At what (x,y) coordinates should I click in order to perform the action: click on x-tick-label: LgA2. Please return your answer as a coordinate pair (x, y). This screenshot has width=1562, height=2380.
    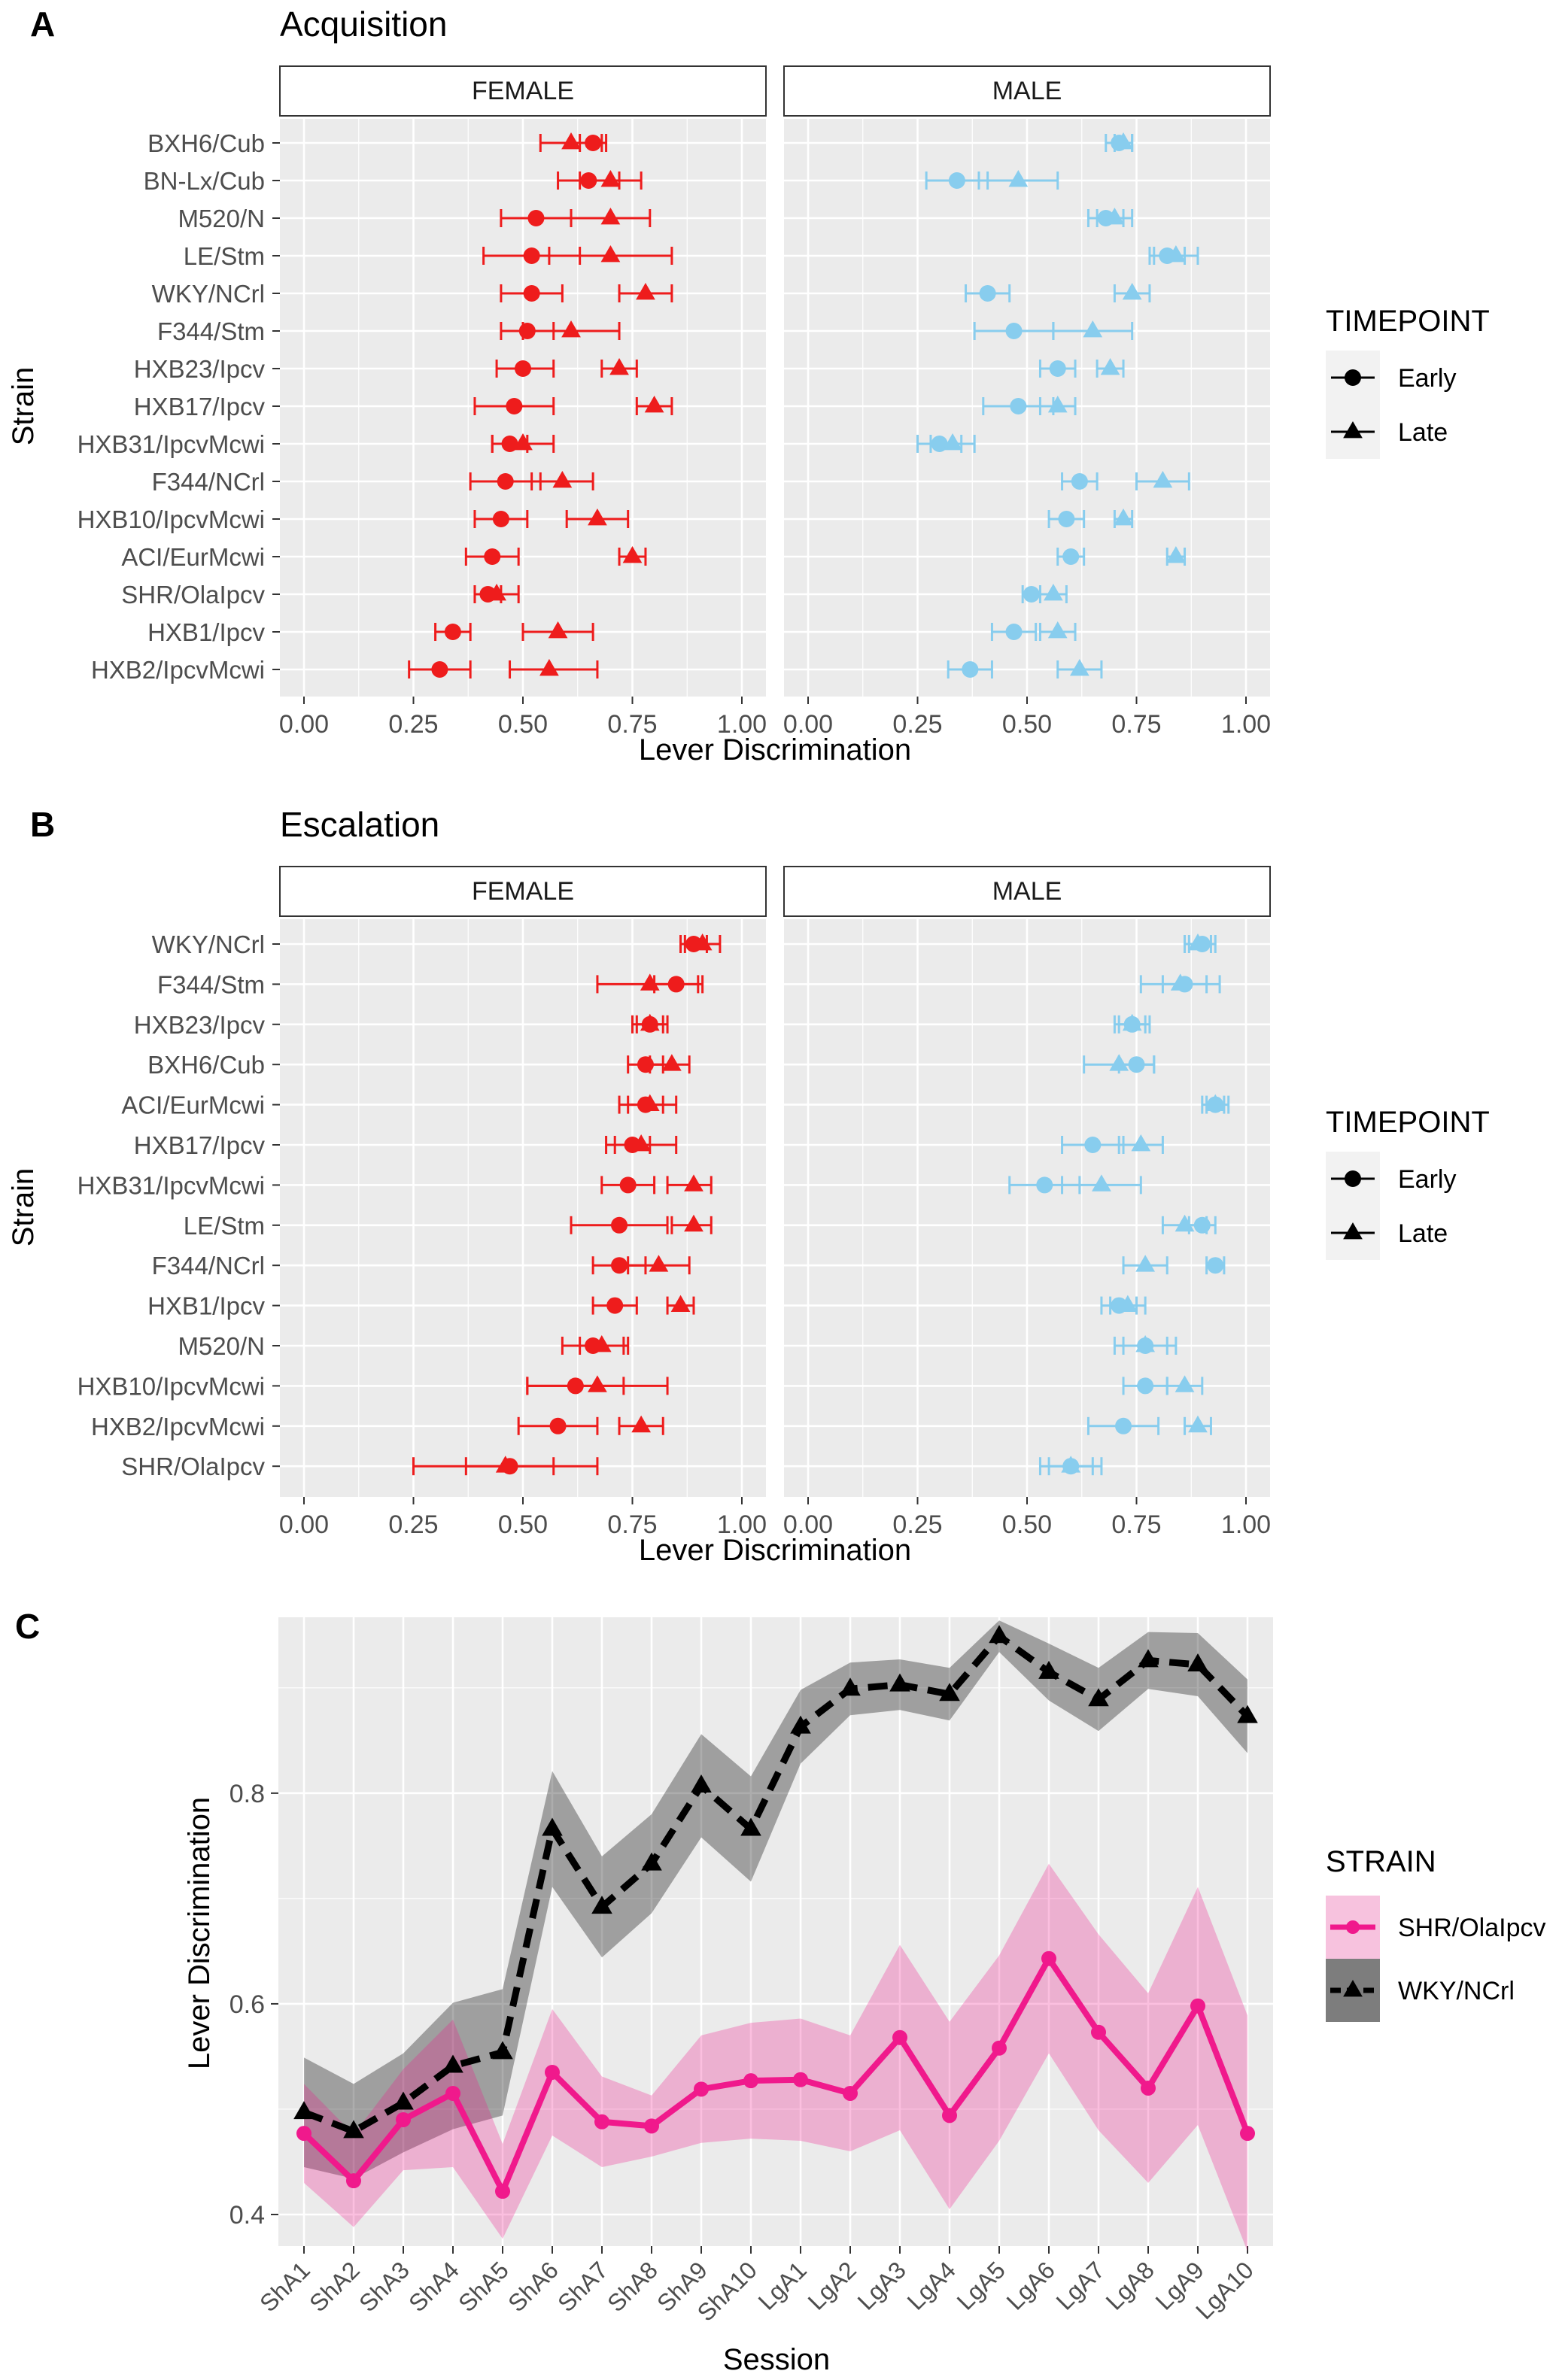
    Looking at the image, I should click on (832, 2285).